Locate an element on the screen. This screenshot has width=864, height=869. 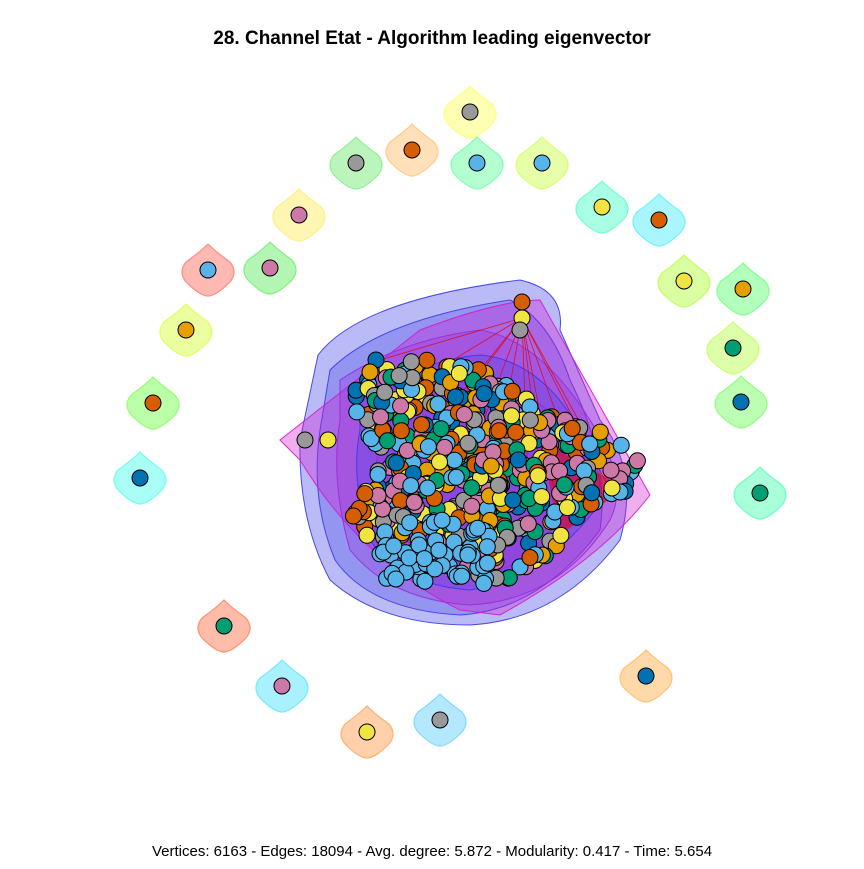
main-cluster-nodes is located at coordinates (471, 442).